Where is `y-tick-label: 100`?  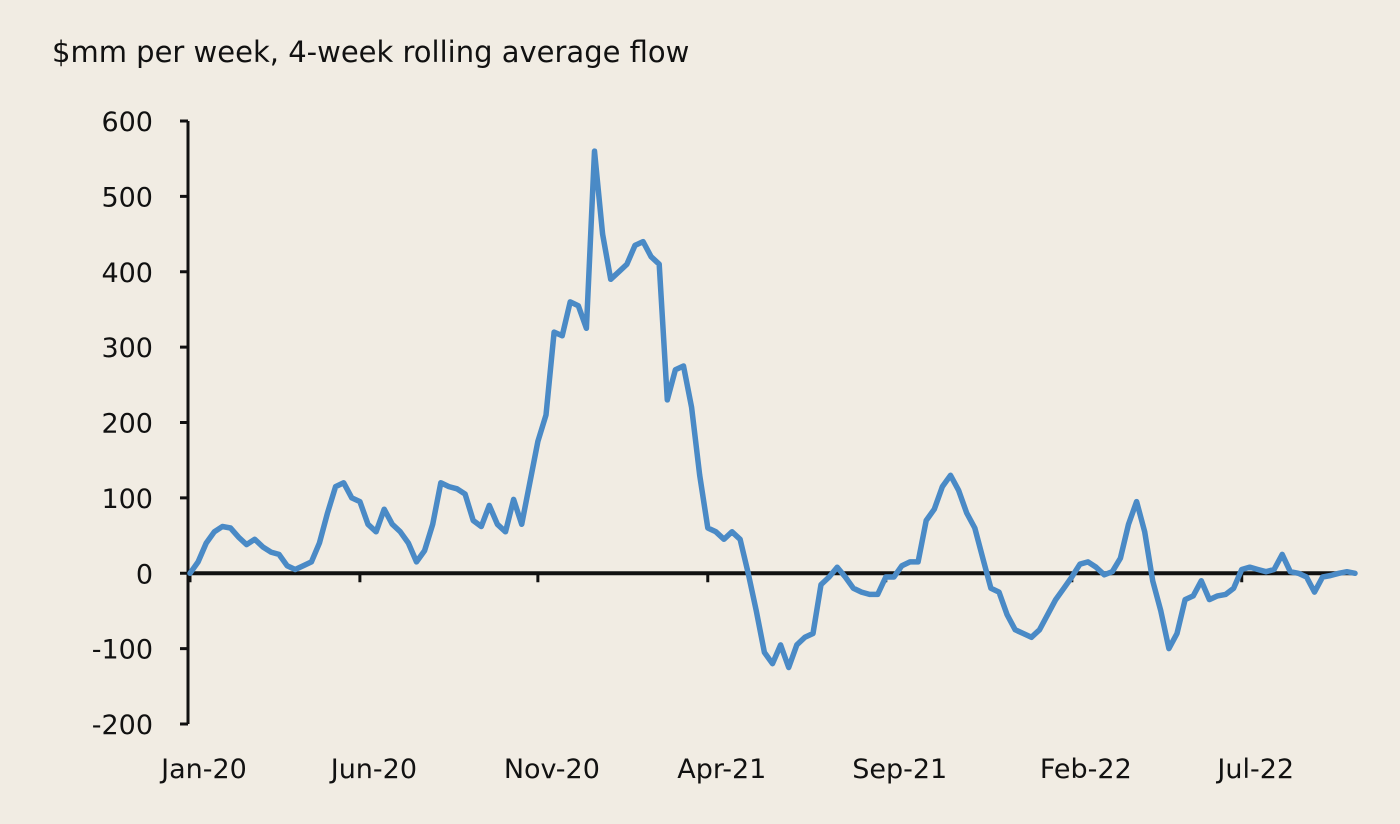
y-tick-label: 100 is located at coordinates (127, 499).